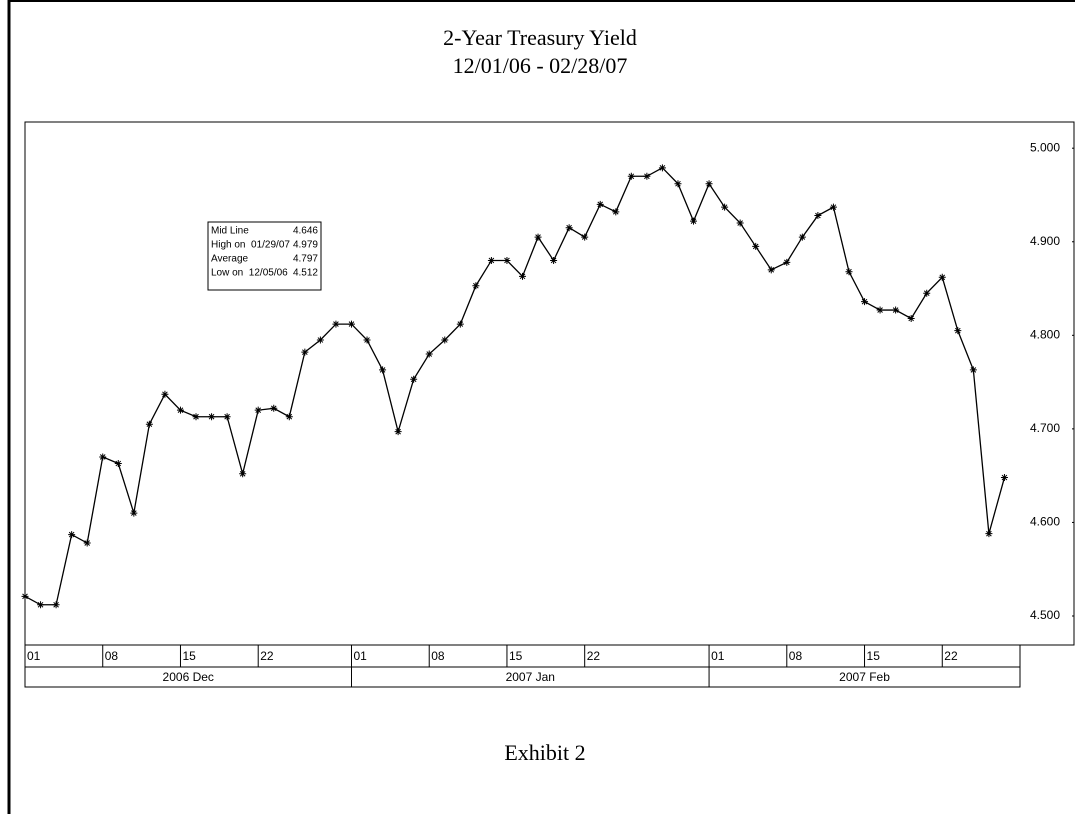 Image resolution: width=1075 pixels, height=814 pixels. What do you see at coordinates (249, 273) in the screenshot?
I see `stats-label: Low on 12/05/06` at bounding box center [249, 273].